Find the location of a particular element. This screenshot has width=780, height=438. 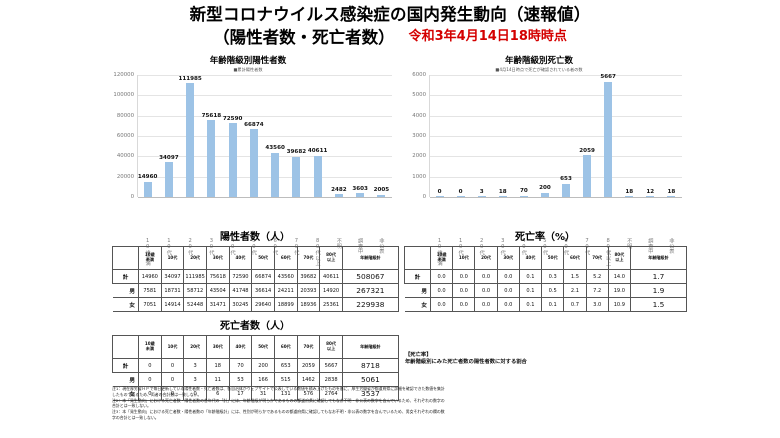

bar-series: 0 0 3 18 70 200 653 2059 5667 18 12 18 is located at coordinates (555, 135).